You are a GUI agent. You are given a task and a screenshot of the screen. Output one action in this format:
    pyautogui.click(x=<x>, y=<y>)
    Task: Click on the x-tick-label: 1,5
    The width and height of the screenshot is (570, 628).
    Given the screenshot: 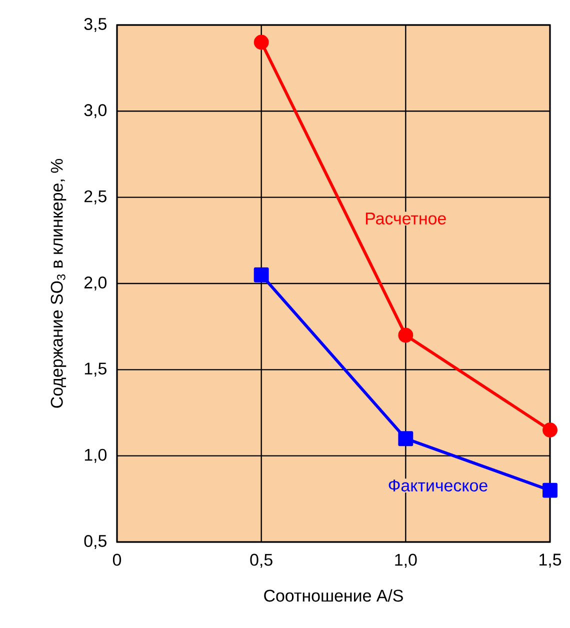 What is the action you would take?
    pyautogui.click(x=551, y=561)
    